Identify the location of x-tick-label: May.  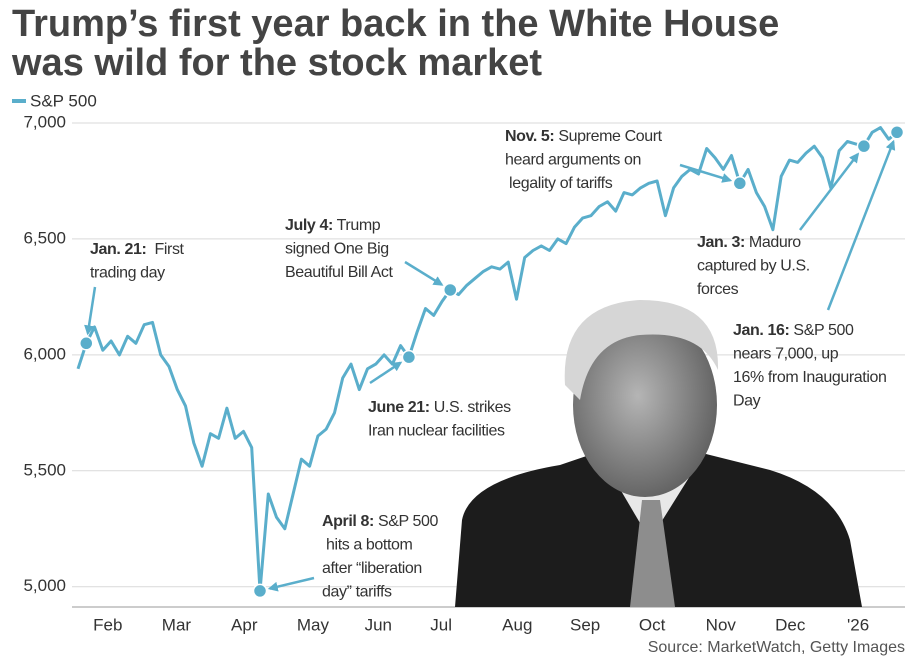
(313, 624).